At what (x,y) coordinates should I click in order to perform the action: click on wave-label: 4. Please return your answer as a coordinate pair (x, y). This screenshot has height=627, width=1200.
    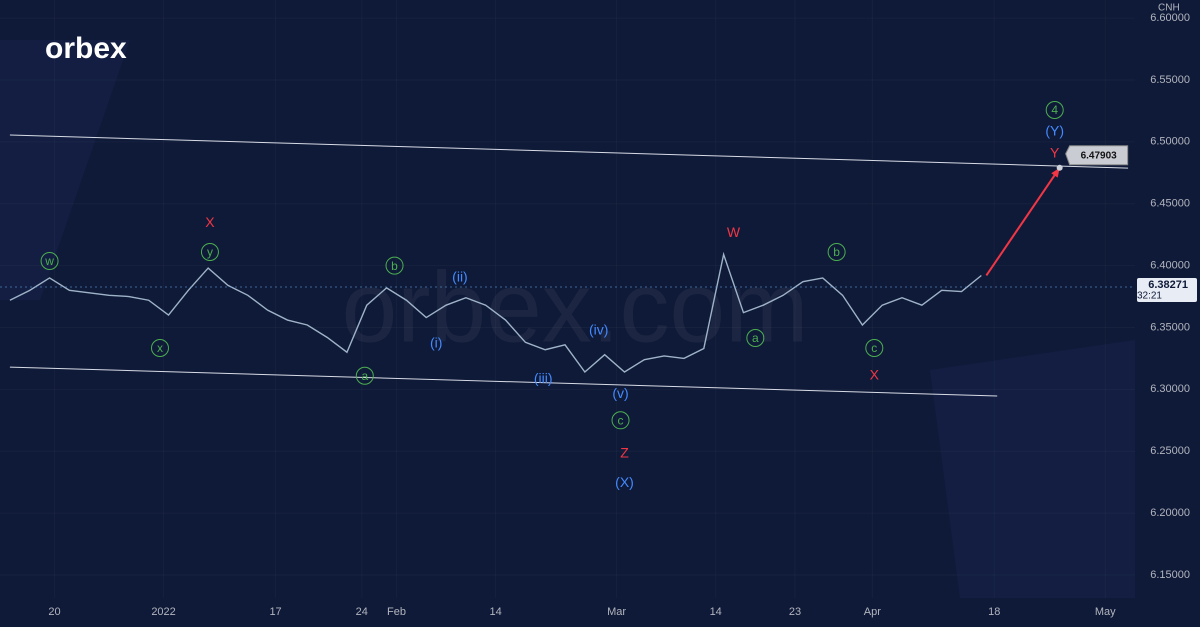
    Looking at the image, I should click on (1054, 110).